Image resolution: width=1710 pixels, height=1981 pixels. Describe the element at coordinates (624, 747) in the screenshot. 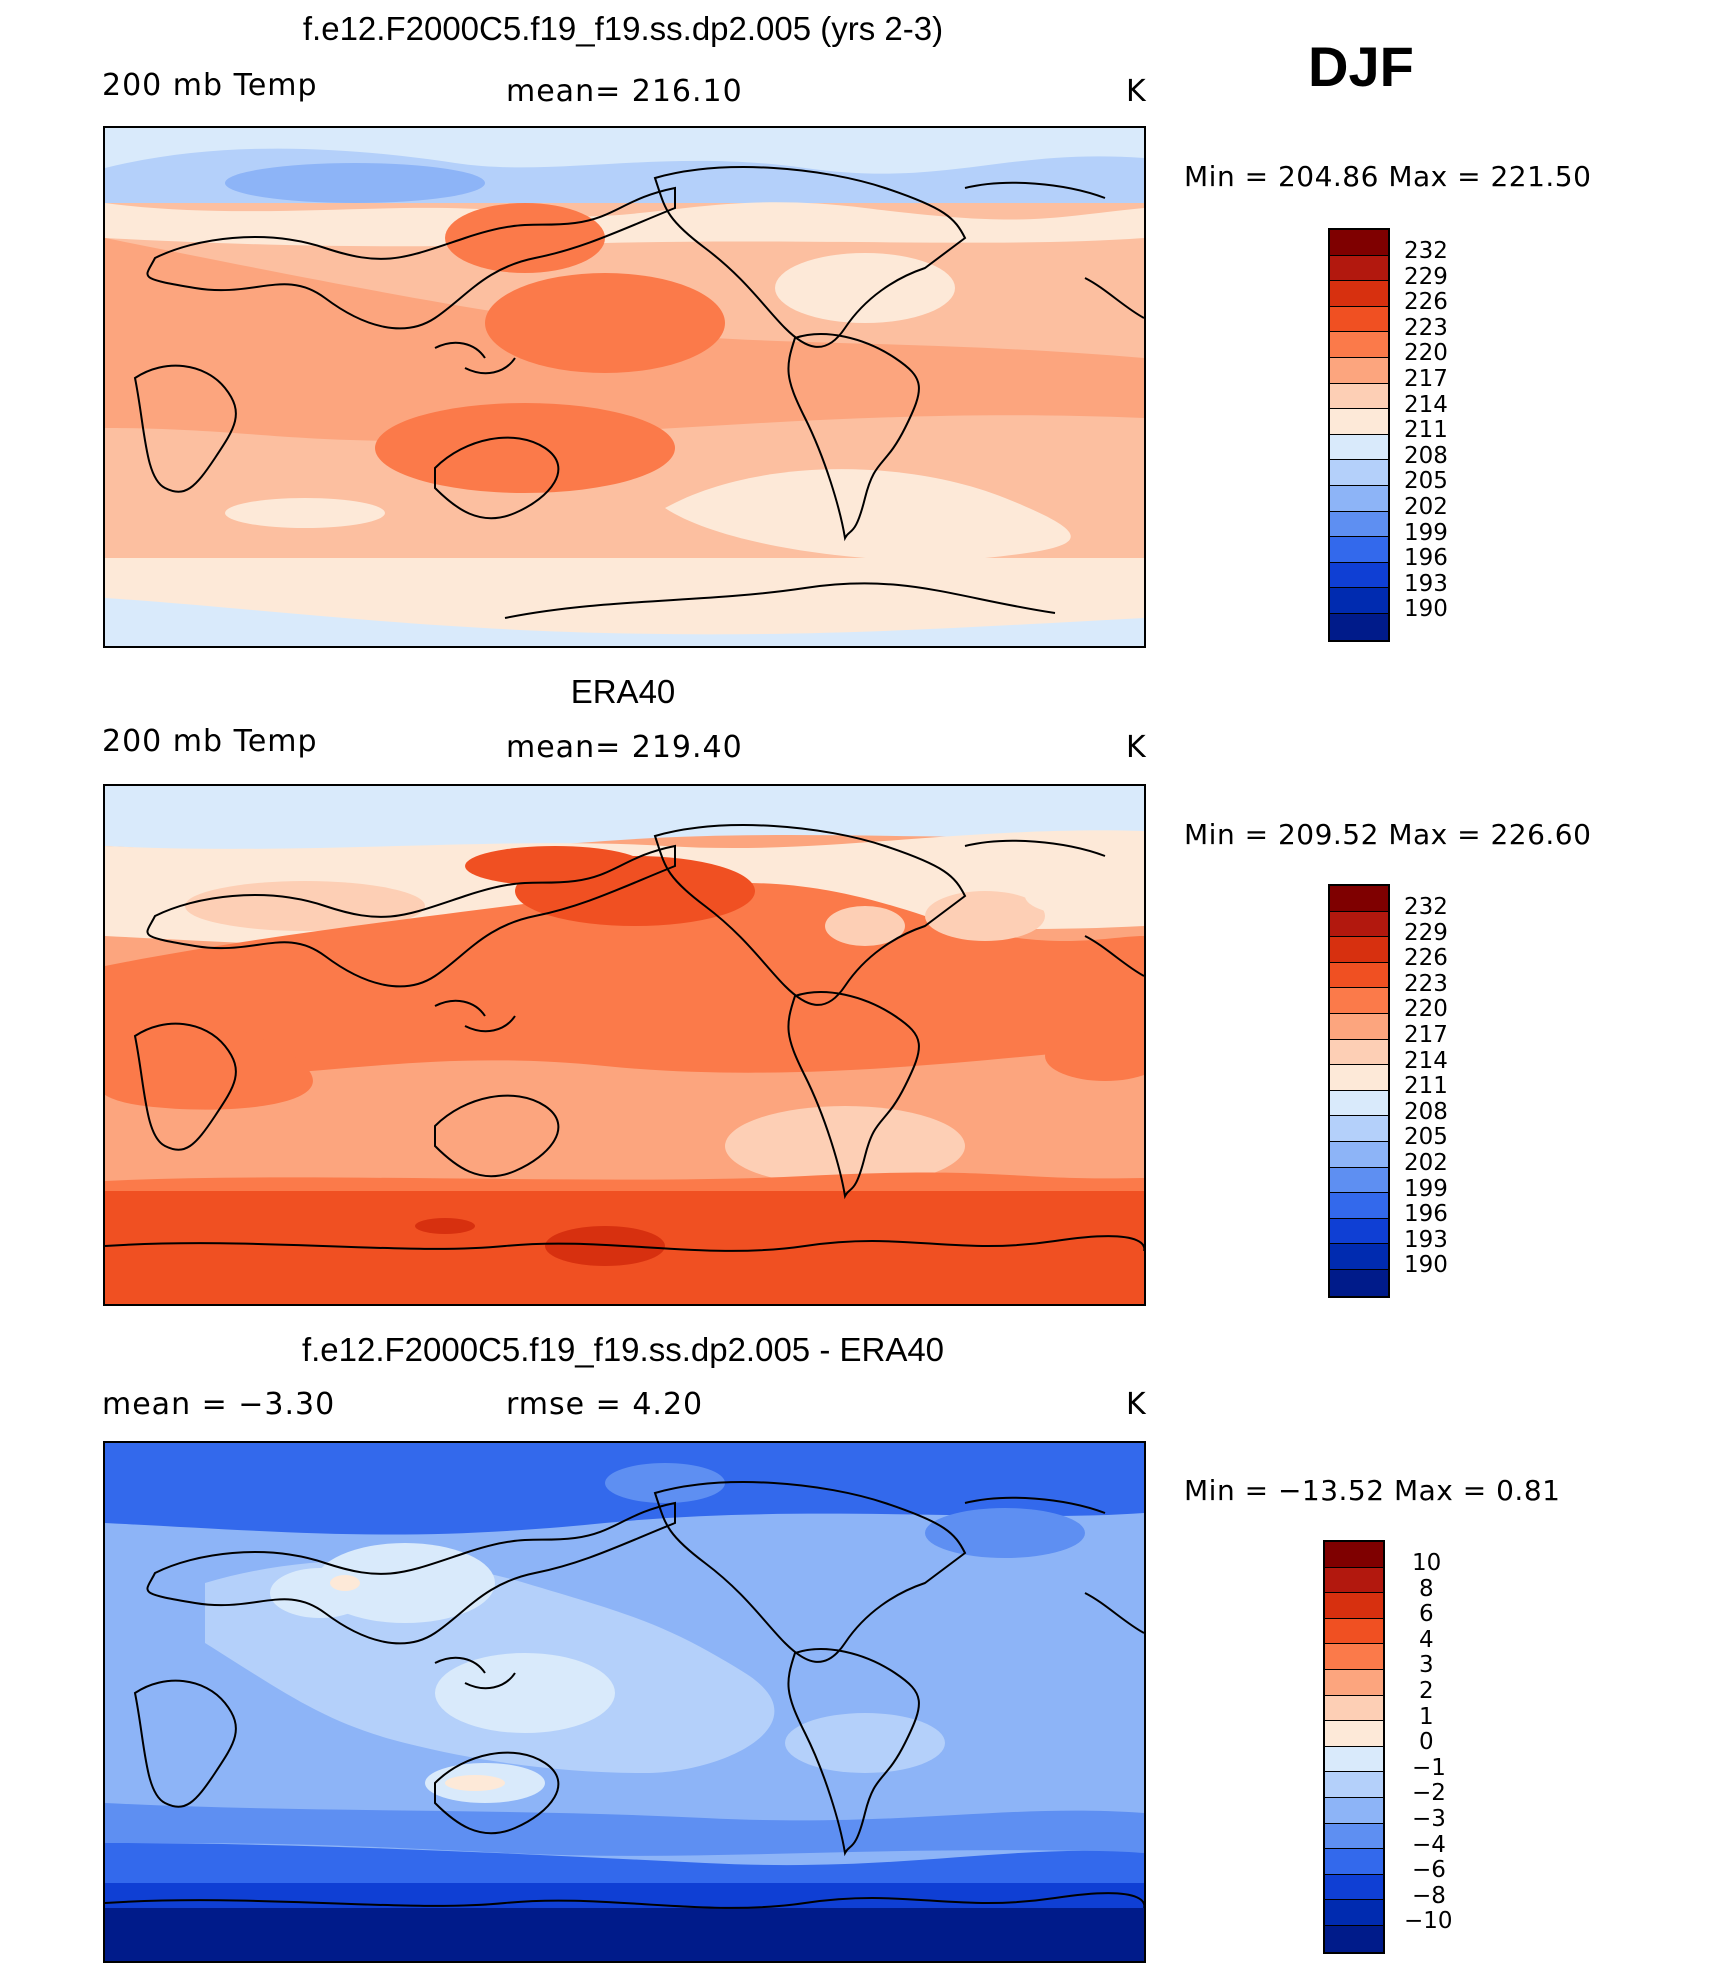

I see `panel-2-mean-label: mean= 219.40` at that location.